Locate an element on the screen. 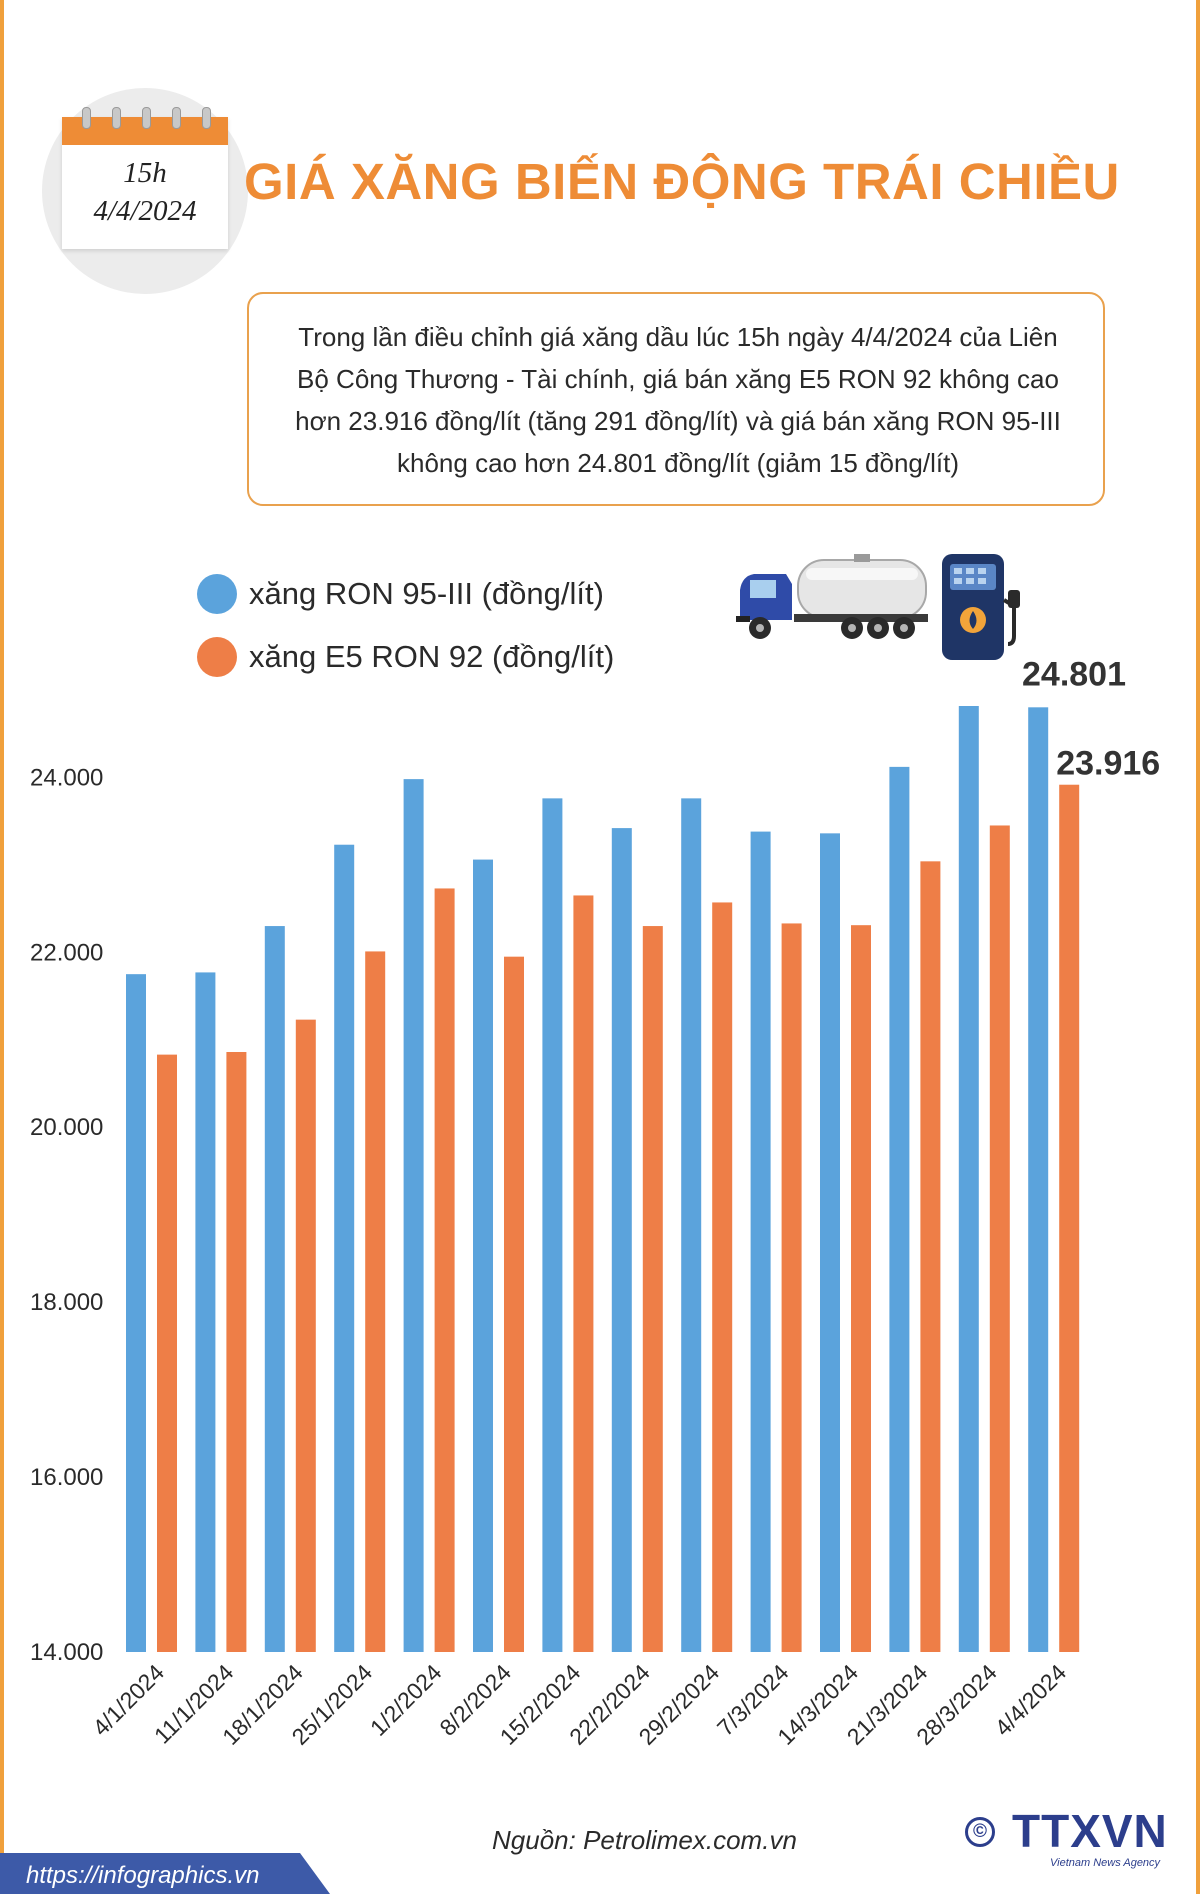 The height and width of the screenshot is (1894, 1200). legend-label-ron95: xăng RON 95-III (đồng/lít) is located at coordinates (426, 593).